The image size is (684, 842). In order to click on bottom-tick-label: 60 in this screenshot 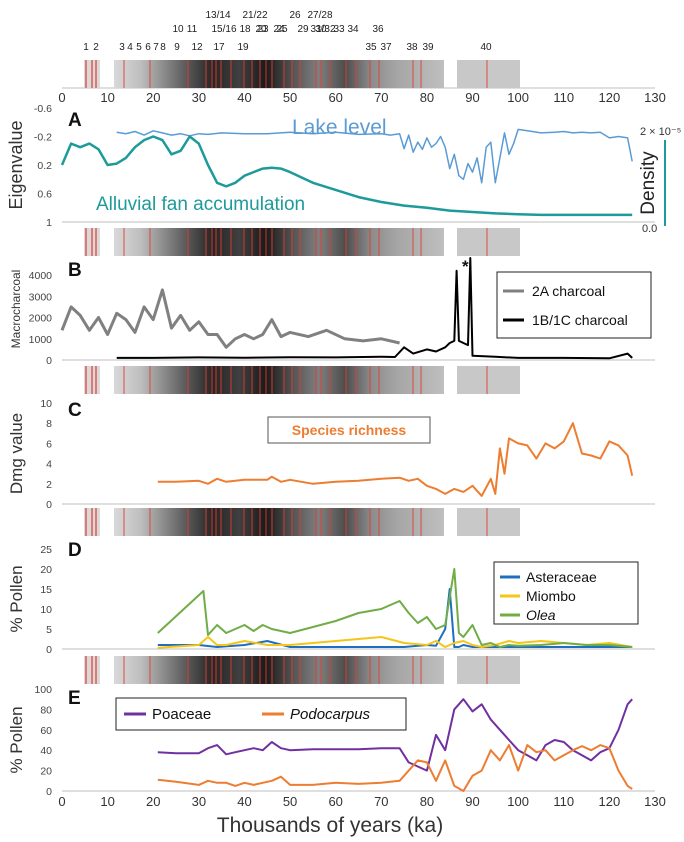, I will do `click(335, 801)`.